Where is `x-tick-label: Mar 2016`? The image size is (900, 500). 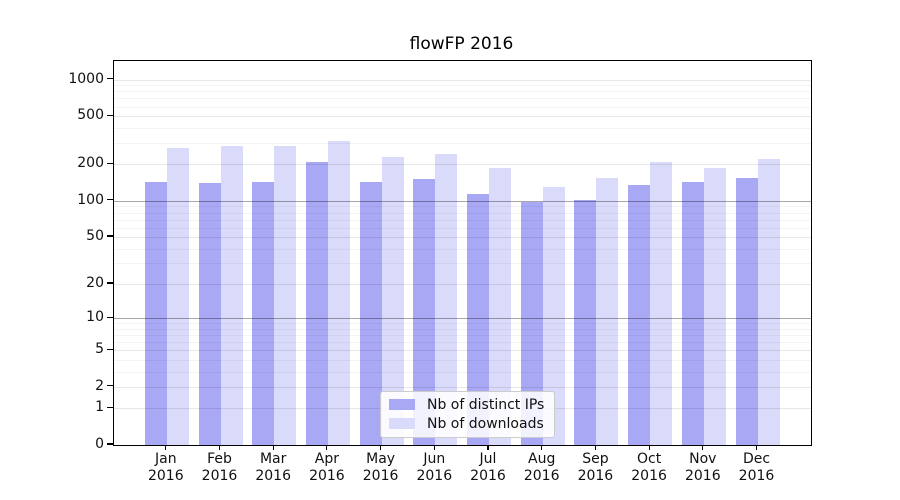 x-tick-label: Mar 2016 is located at coordinates (273, 468).